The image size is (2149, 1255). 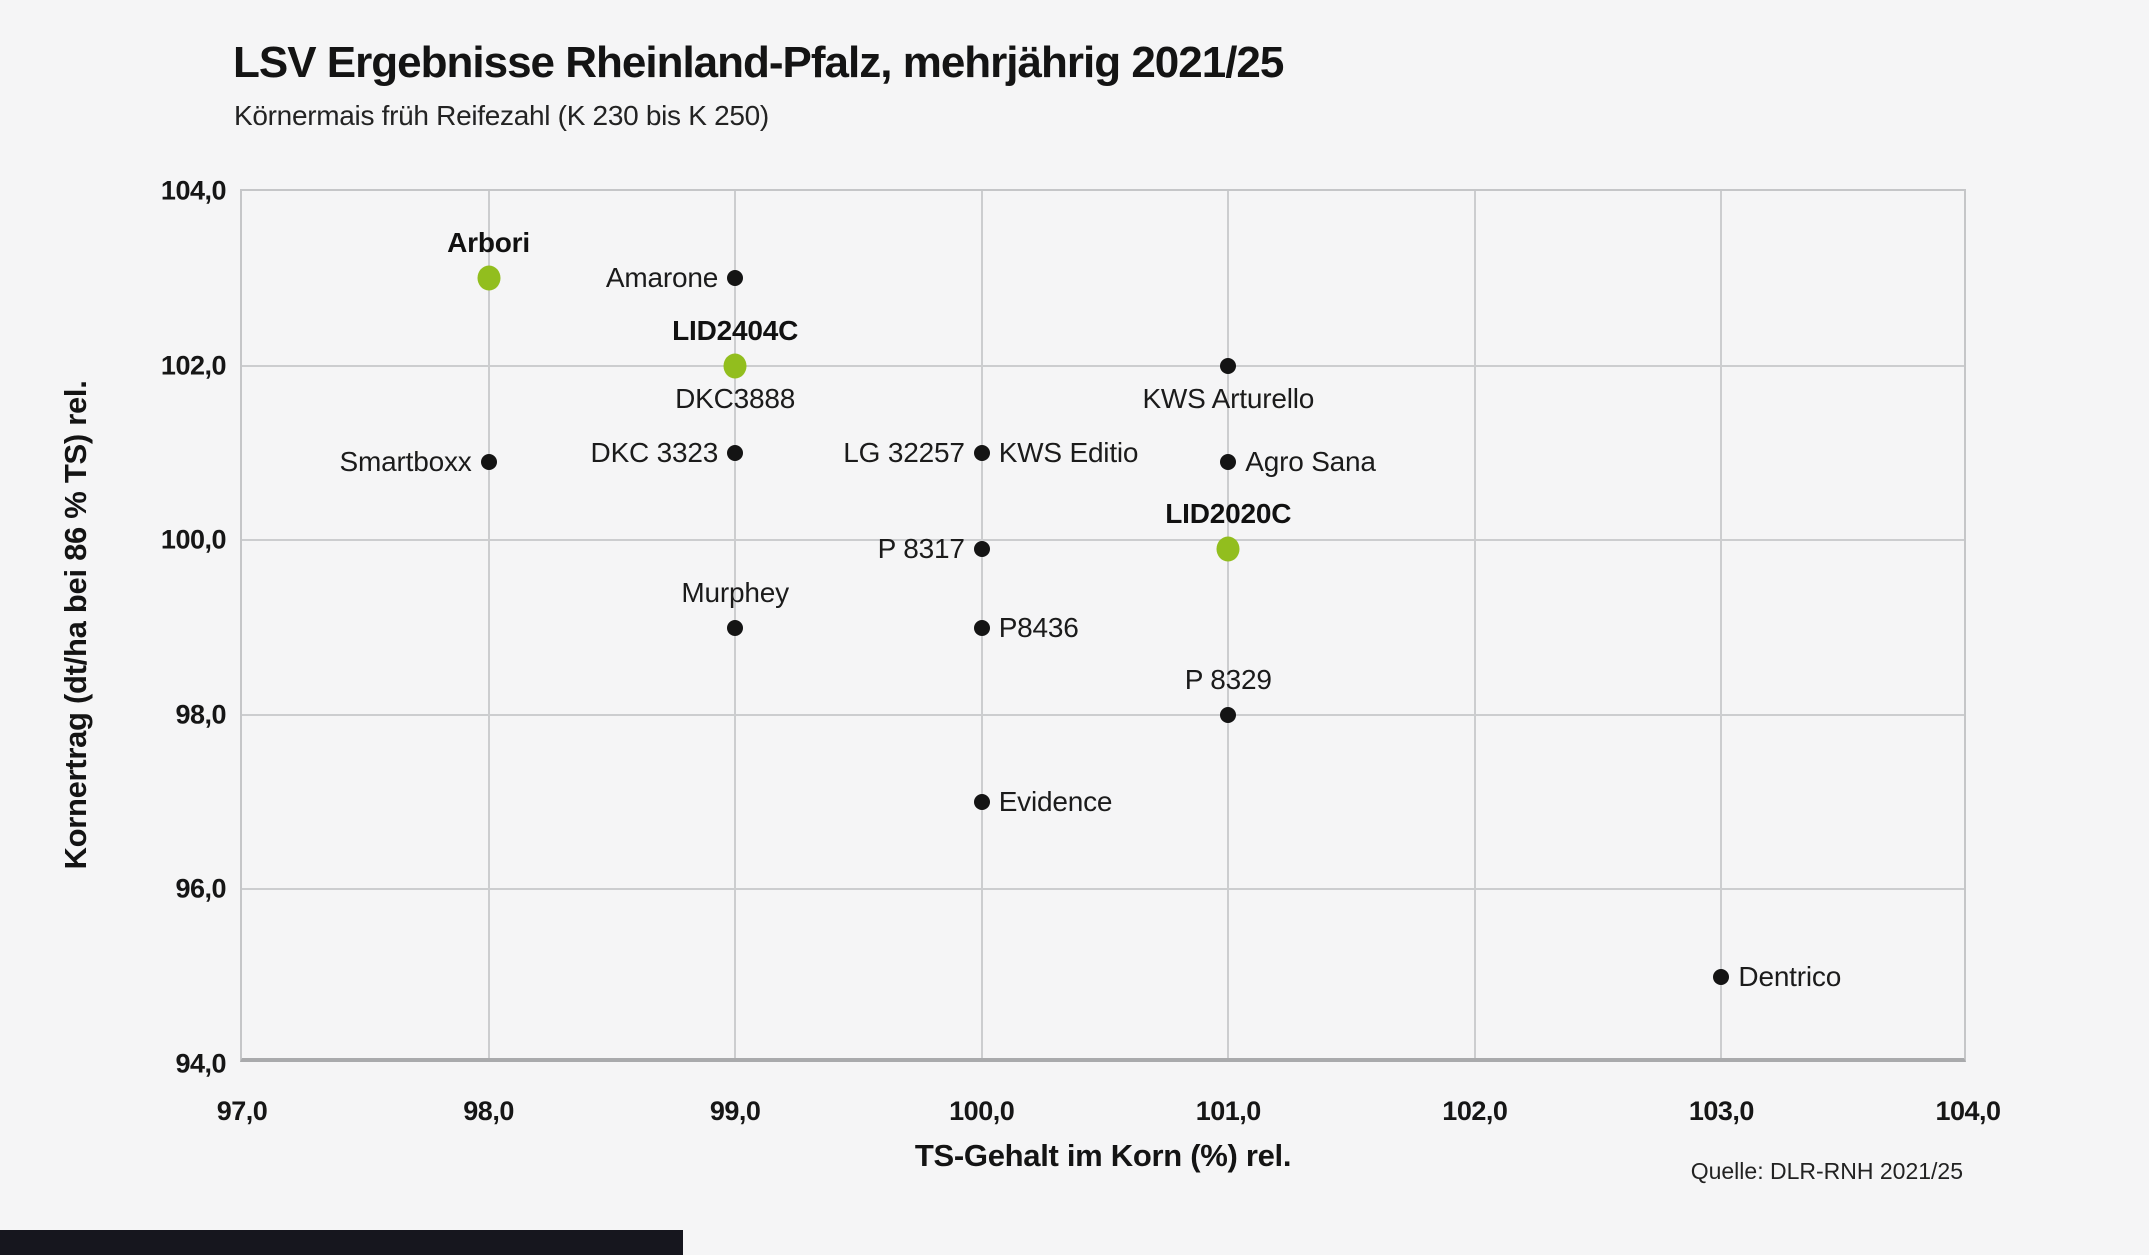 What do you see at coordinates (341, 1242) in the screenshot?
I see `footer-bar` at bounding box center [341, 1242].